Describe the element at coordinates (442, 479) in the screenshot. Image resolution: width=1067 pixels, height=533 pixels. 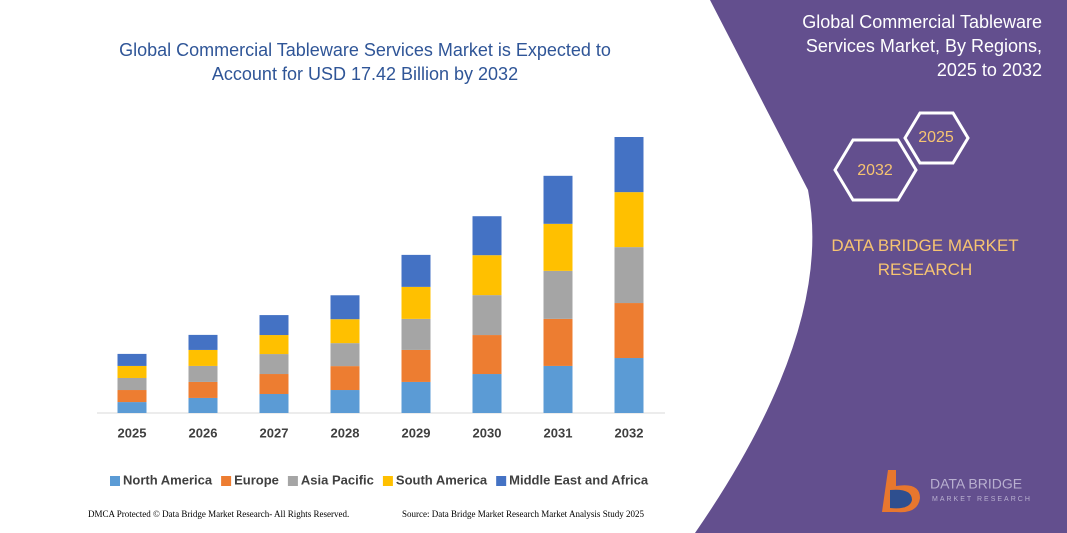
I see `legend-label: South America` at that location.